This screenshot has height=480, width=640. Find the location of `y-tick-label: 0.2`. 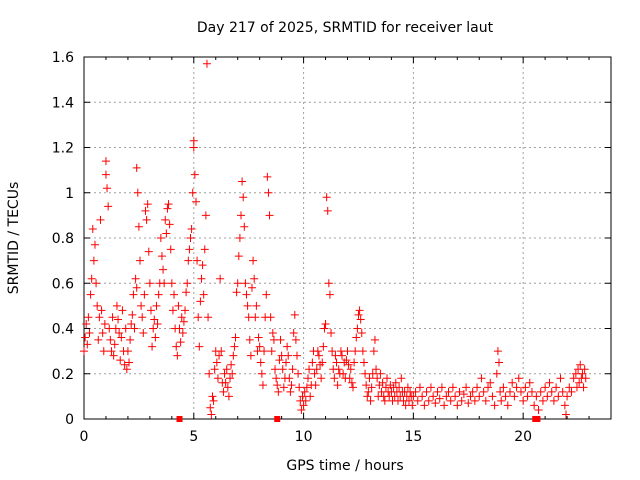

y-tick-label: 0.2 is located at coordinates (63, 375).